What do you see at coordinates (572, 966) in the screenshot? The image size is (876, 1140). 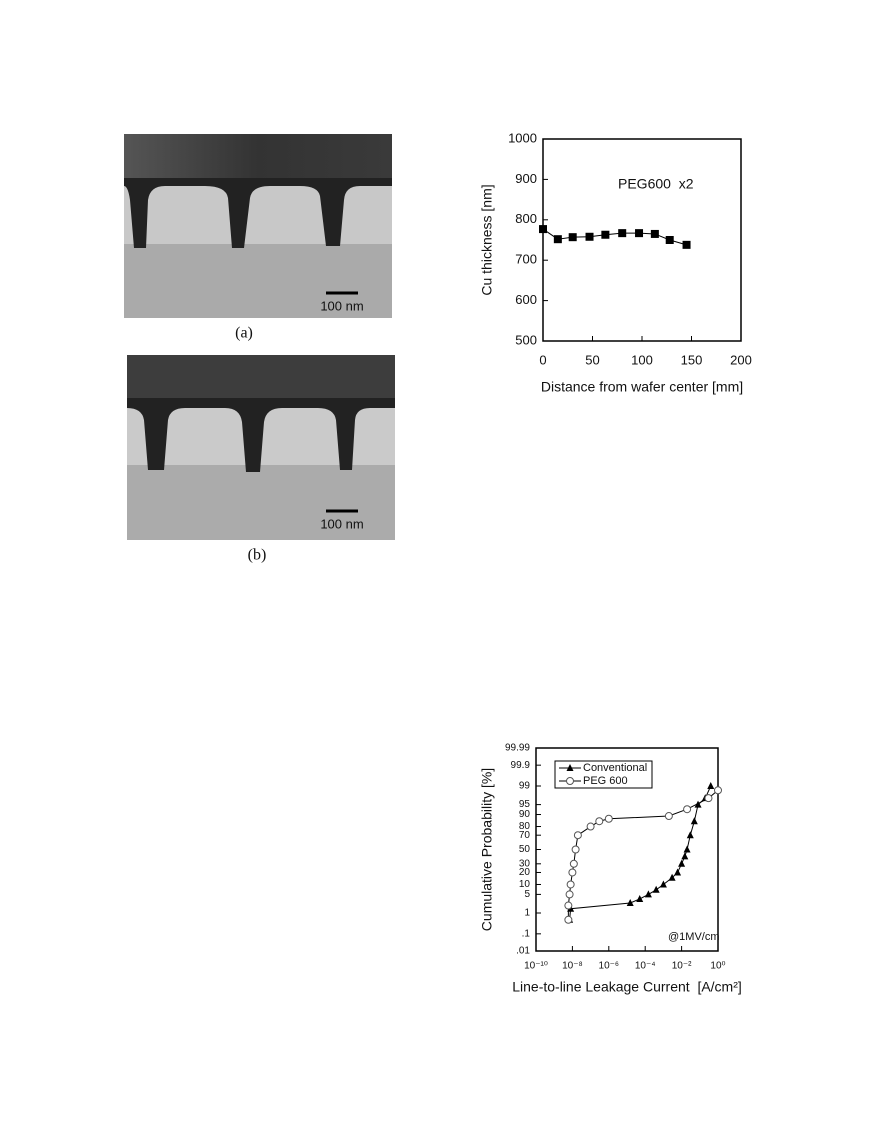 I see `x-tick-label: 10⁻⁸` at bounding box center [572, 966].